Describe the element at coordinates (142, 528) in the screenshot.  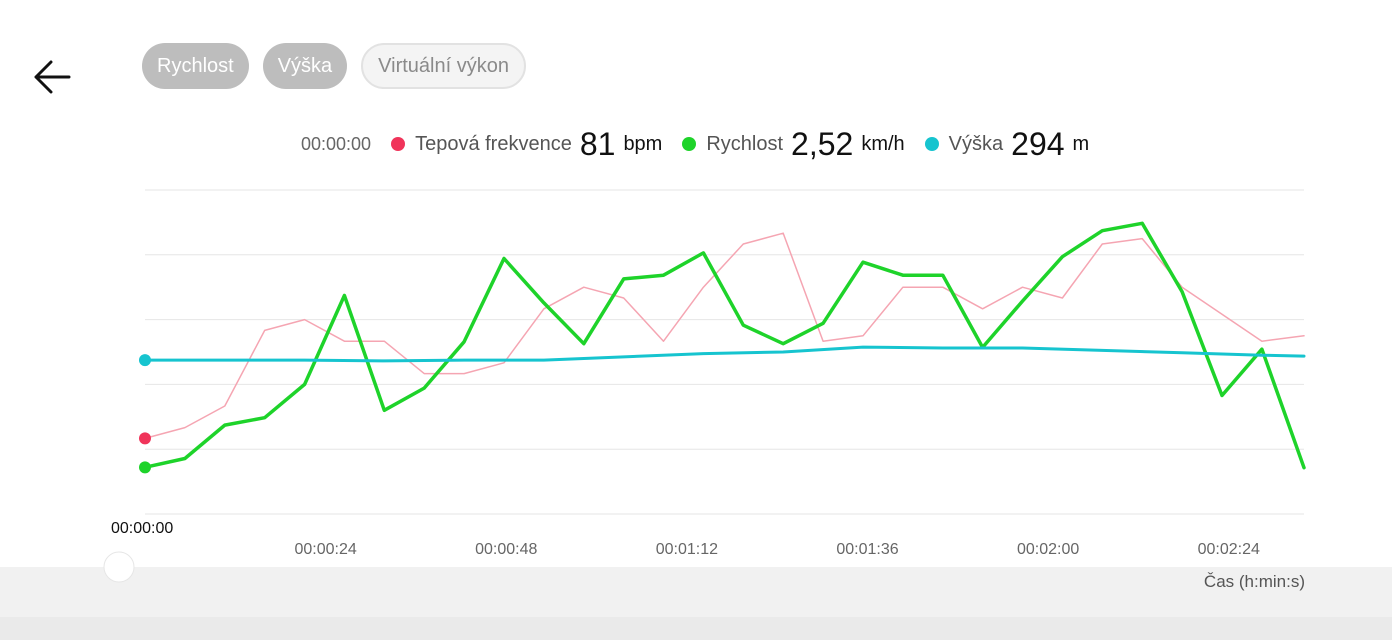
I see `cursor-time-label: 00:00:00` at that location.